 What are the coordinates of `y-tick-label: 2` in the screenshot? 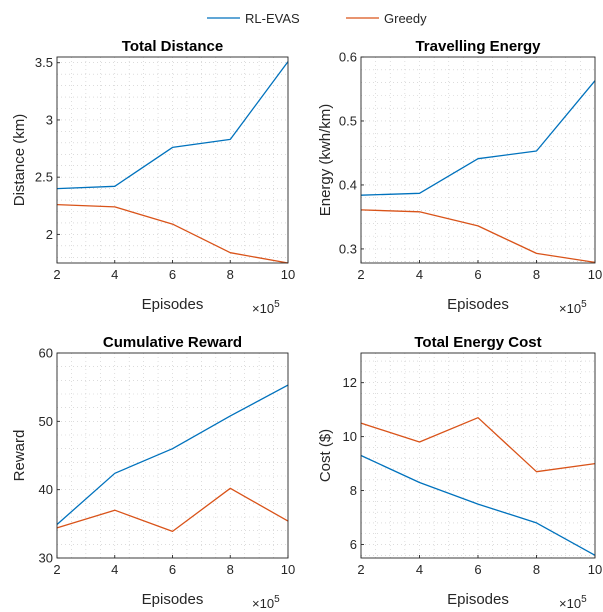 It's located at (49, 234).